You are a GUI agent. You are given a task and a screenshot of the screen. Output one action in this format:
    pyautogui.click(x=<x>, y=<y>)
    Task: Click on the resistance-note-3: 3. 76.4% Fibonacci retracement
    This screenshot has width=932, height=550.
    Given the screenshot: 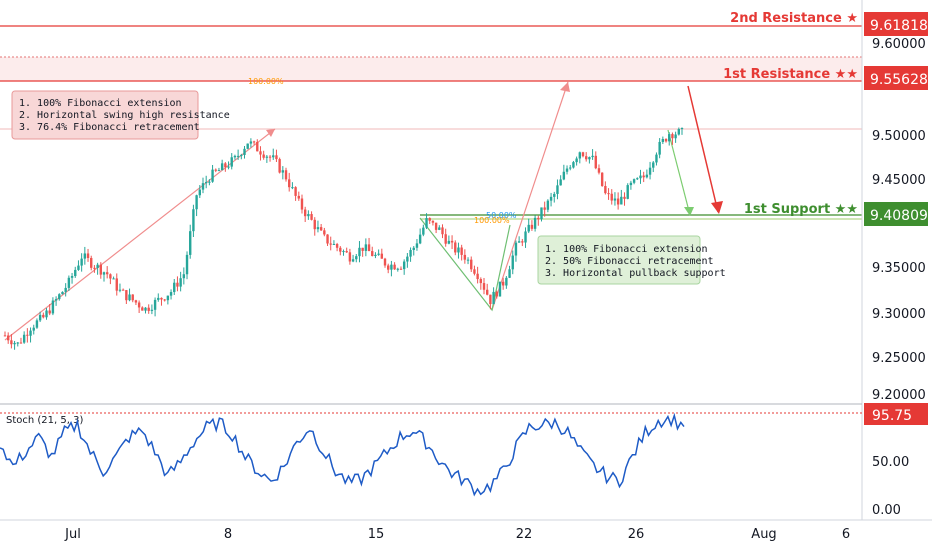 What is the action you would take?
    pyautogui.click(x=109, y=127)
    